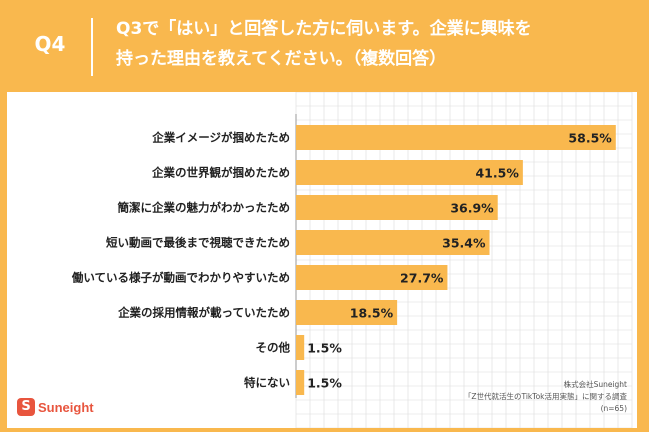 This screenshot has height=432, width=649. What do you see at coordinates (273, 348) in the screenshot?
I see `category-label: その他` at bounding box center [273, 348].